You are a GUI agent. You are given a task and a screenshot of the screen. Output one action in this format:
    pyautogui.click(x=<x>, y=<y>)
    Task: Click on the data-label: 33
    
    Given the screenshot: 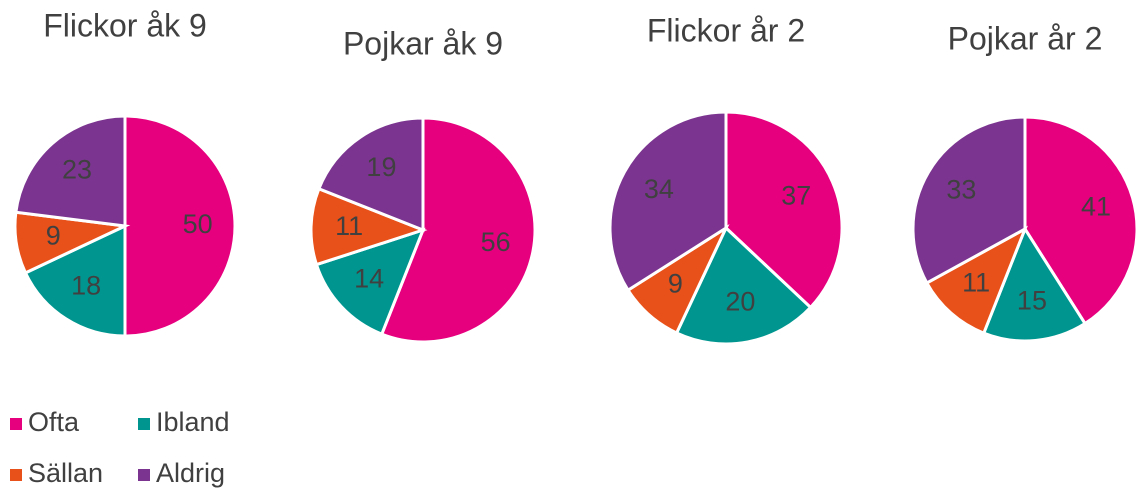 What is the action you would take?
    pyautogui.click(x=961, y=189)
    